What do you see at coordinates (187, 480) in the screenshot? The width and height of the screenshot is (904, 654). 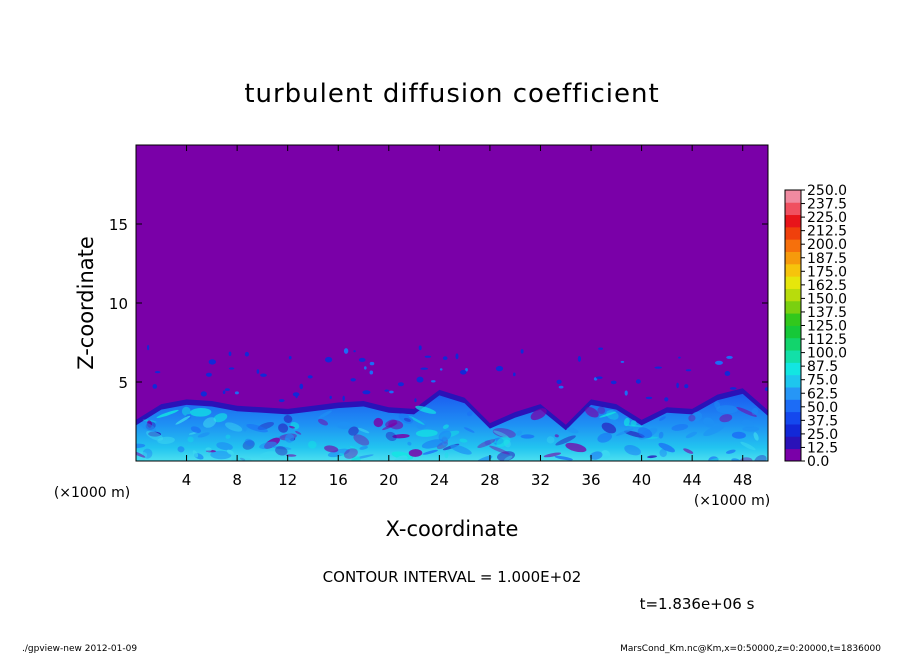 I see `x-tick-label: 4` at bounding box center [187, 480].